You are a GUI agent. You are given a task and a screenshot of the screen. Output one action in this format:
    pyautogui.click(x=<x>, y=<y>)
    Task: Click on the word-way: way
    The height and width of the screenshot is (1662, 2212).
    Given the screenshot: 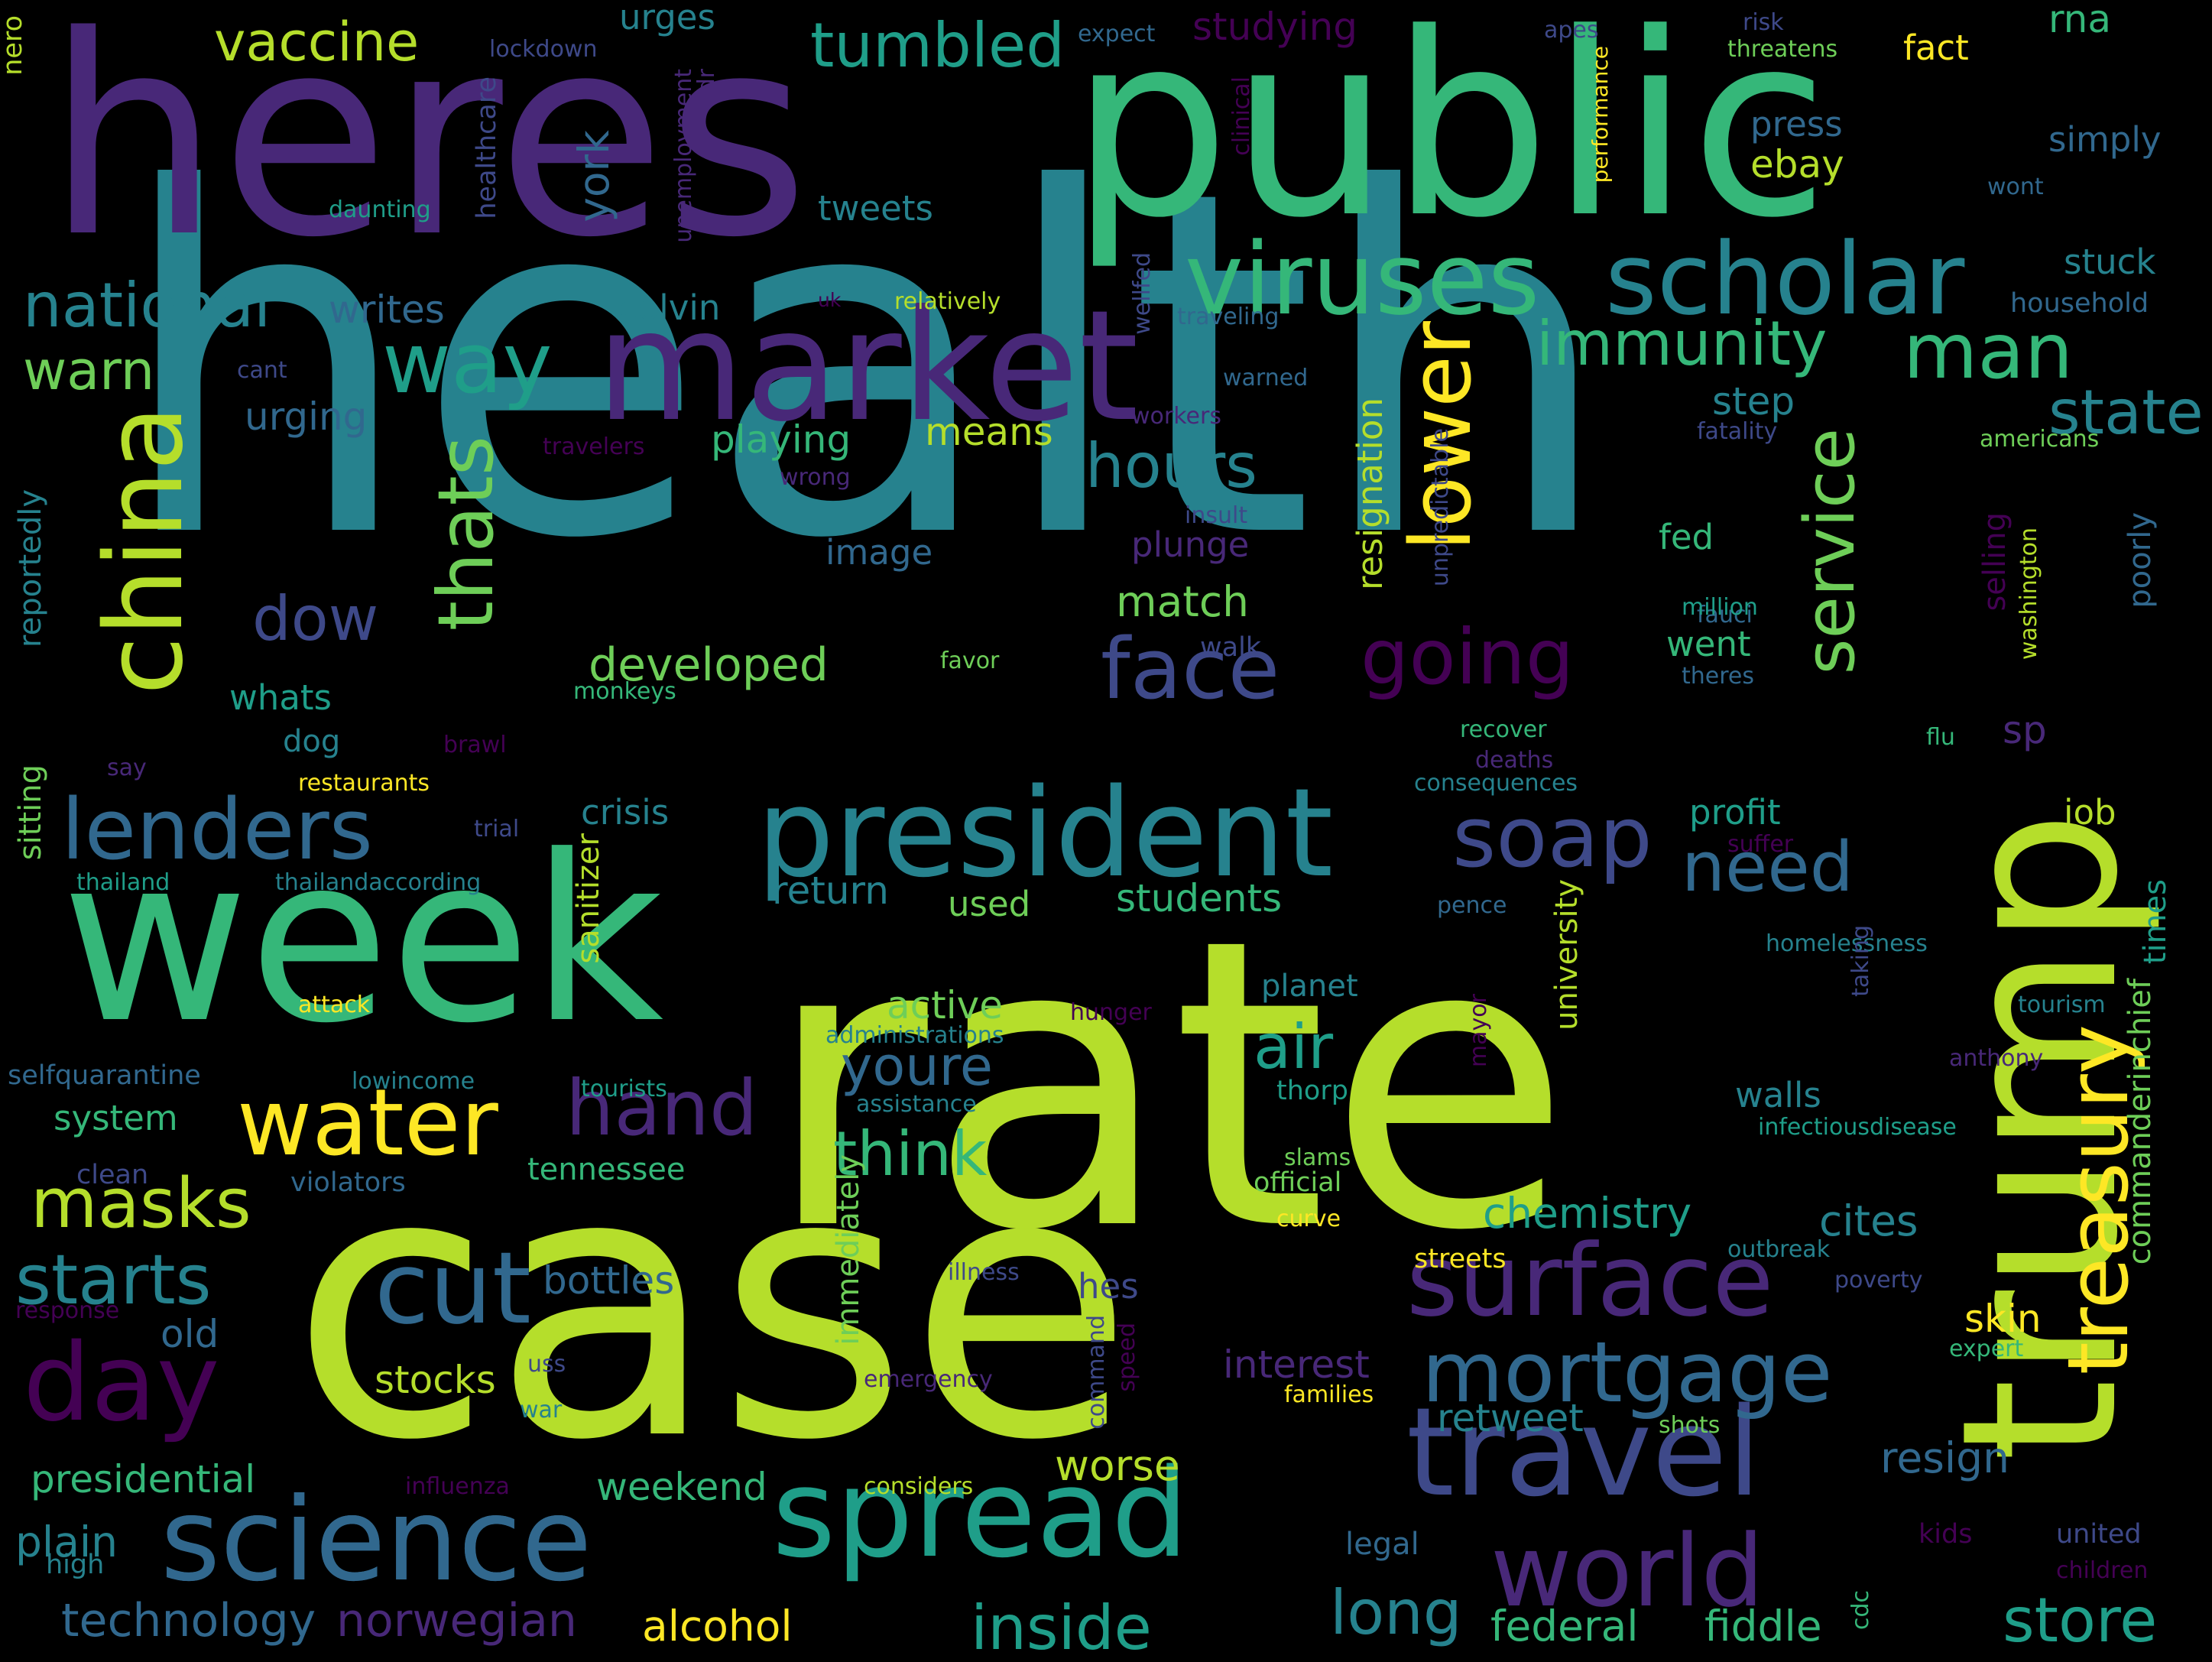 What is the action you would take?
    pyautogui.click(x=467, y=363)
    